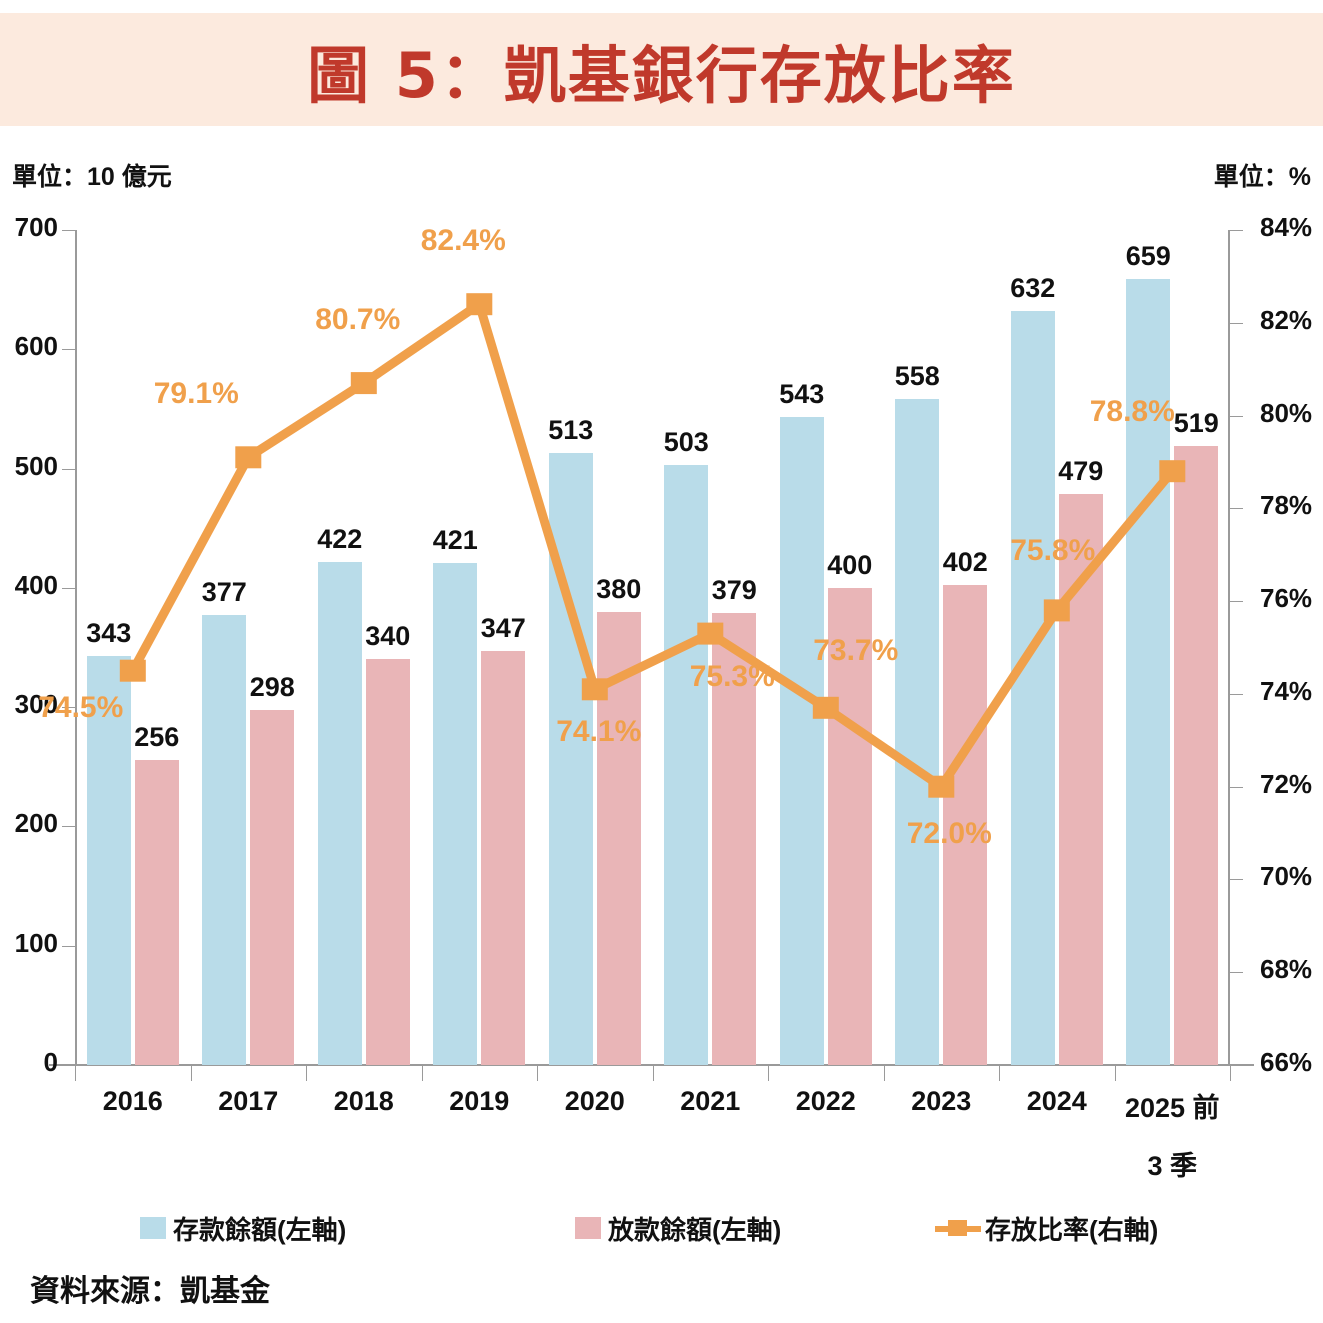 This screenshot has width=1323, height=1323. I want to click on x-axis-label: 2021, so click(710, 1101).